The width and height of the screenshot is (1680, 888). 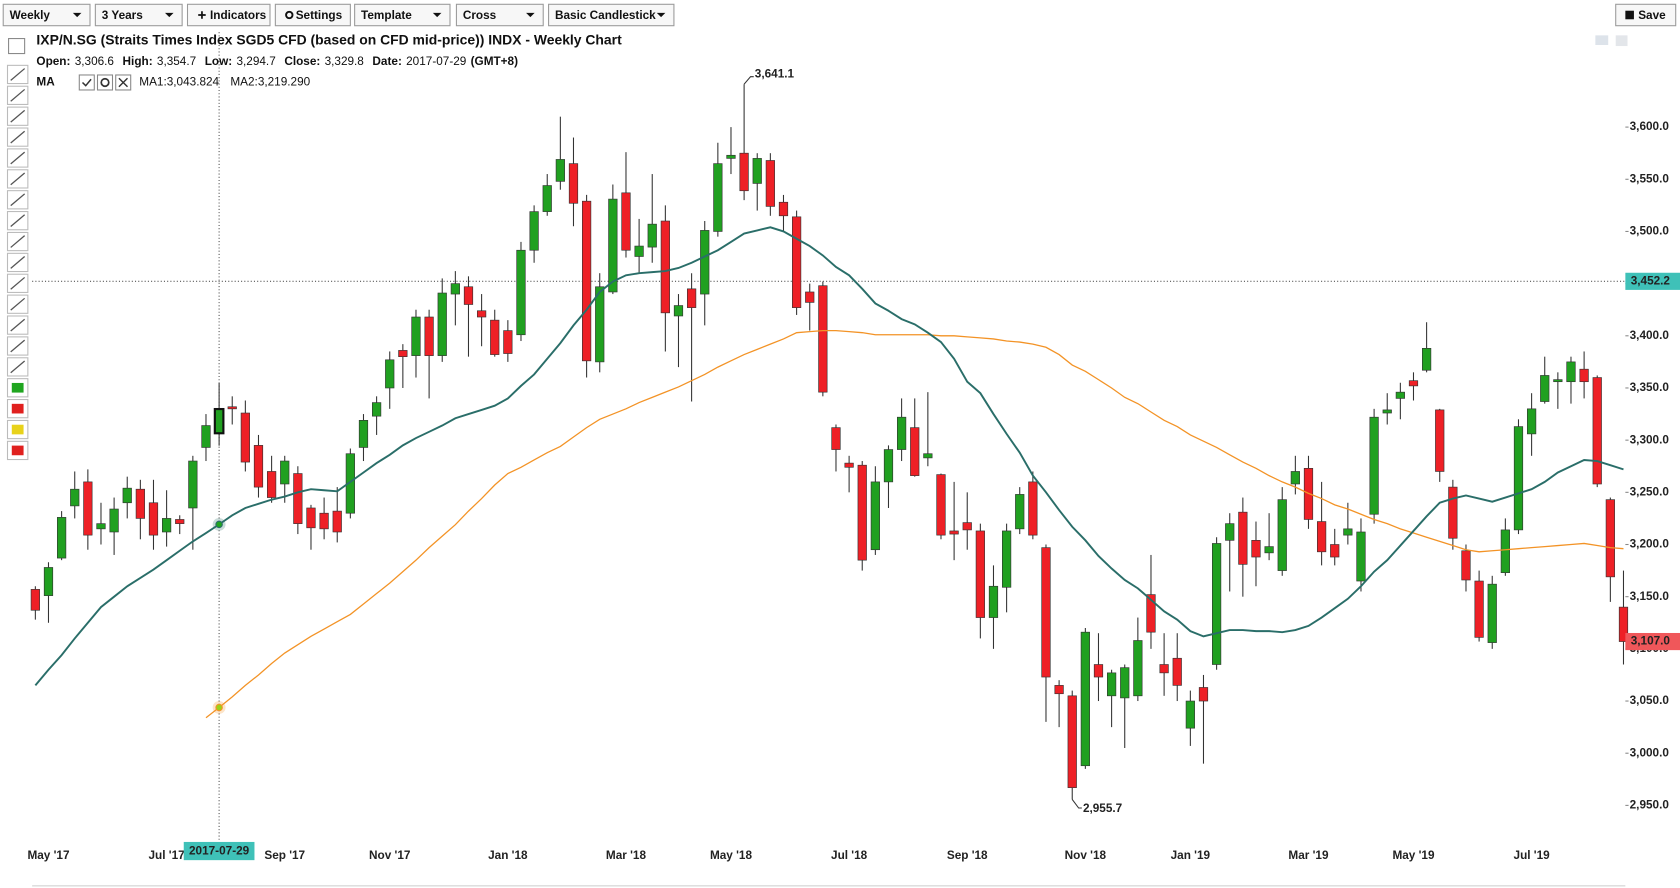 What do you see at coordinates (480, 15) in the screenshot?
I see `button-label: Cross` at bounding box center [480, 15].